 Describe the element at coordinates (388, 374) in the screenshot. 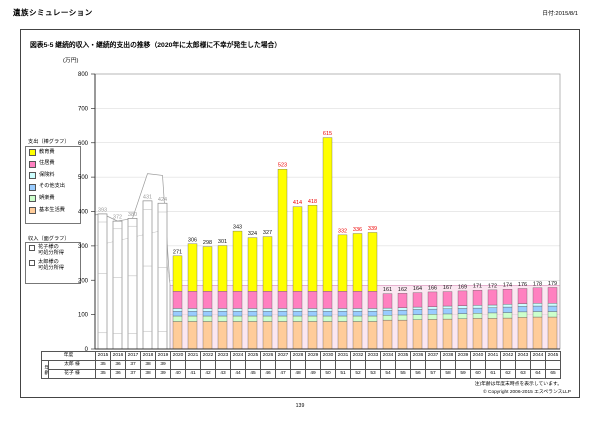

I see `age-cell: 54` at that location.